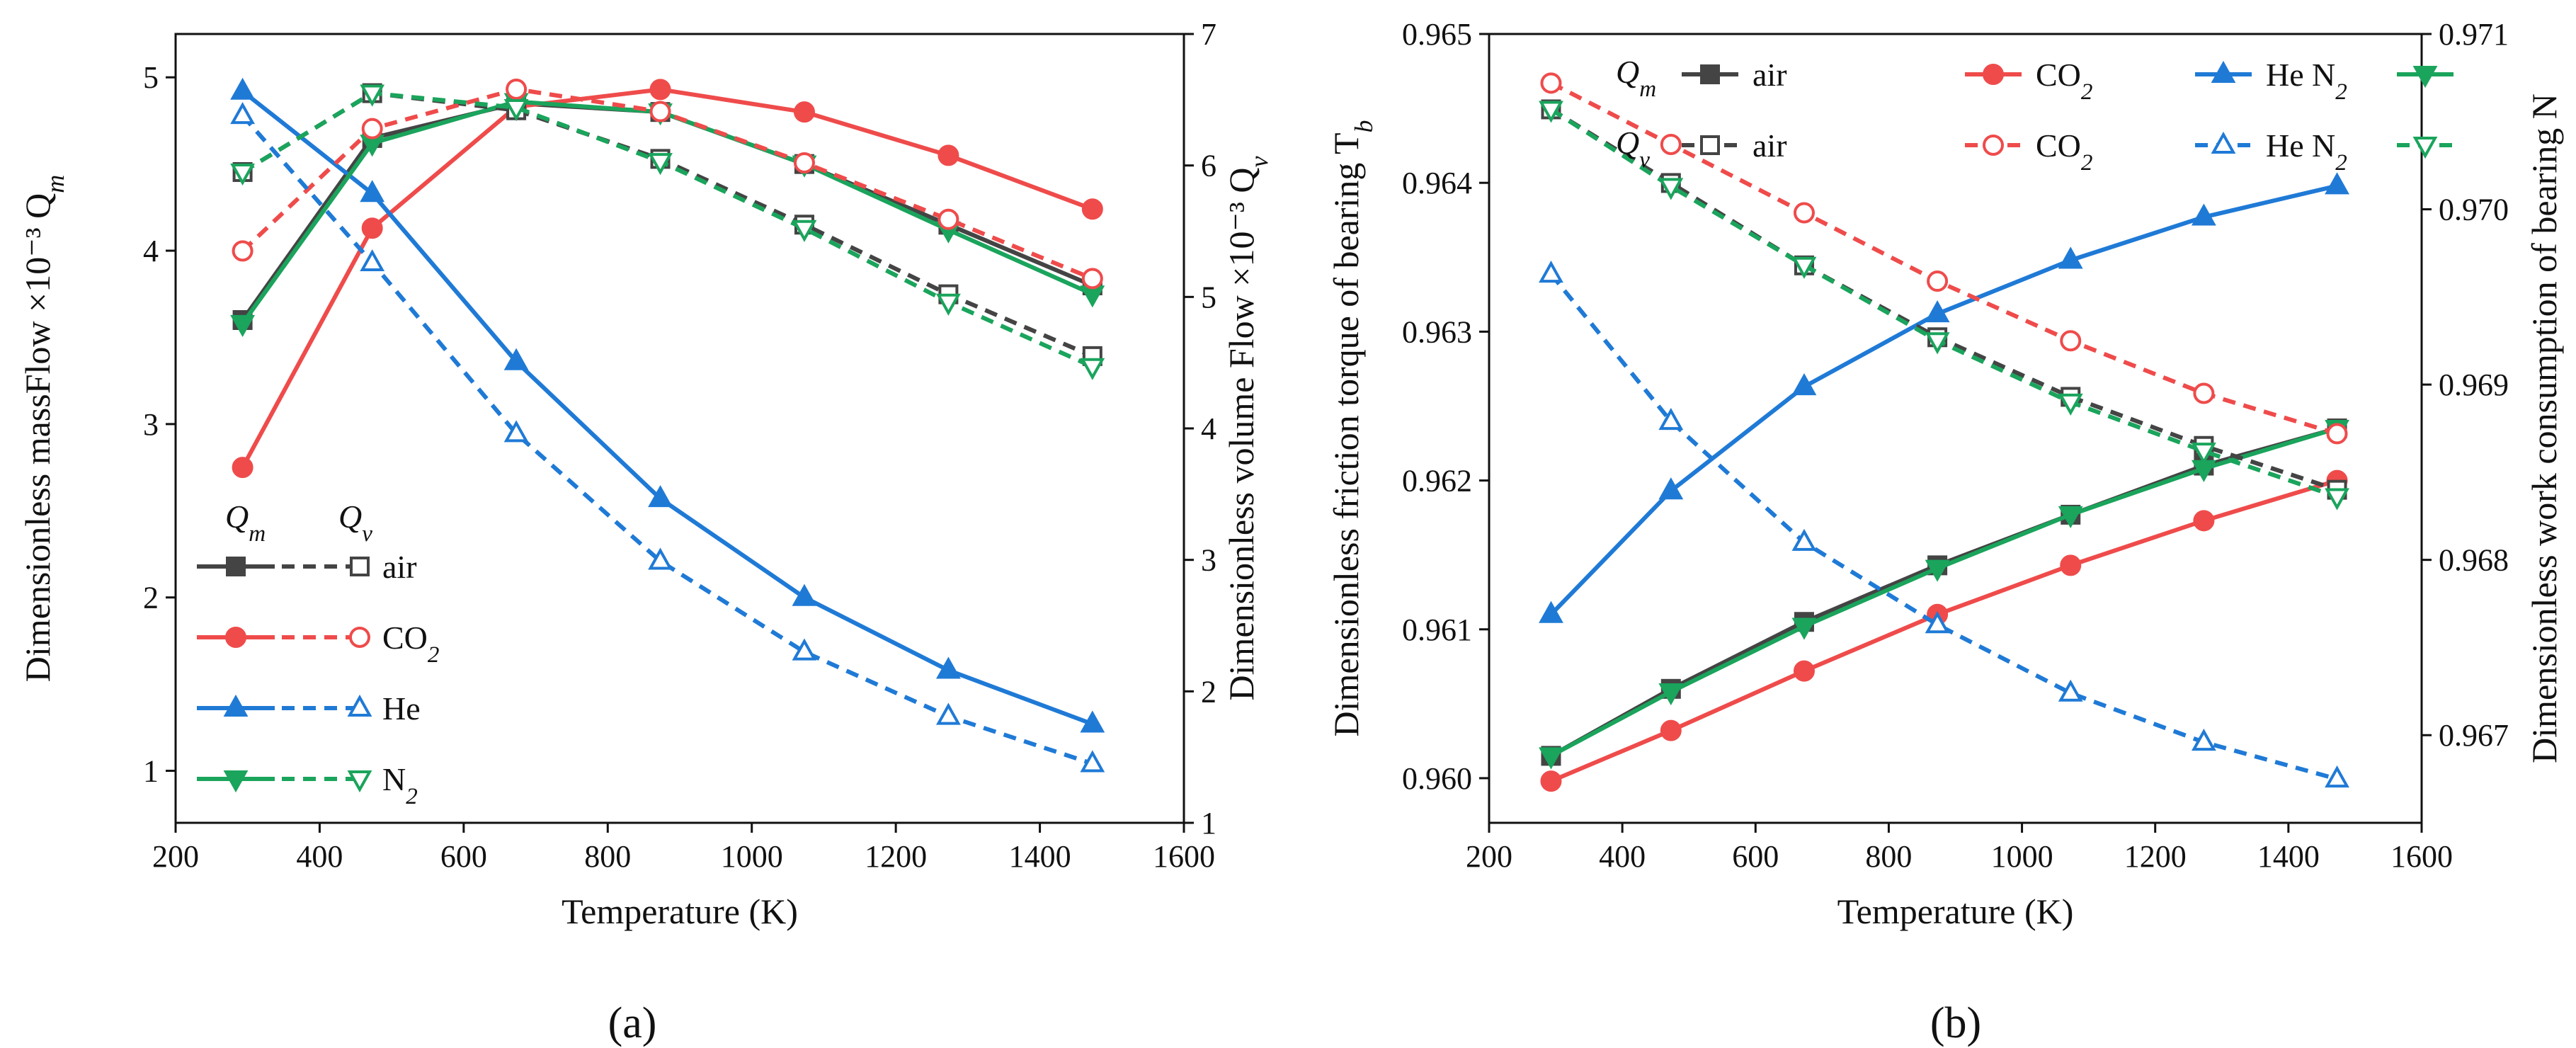 The image size is (2576, 1048). Describe the element at coordinates (463, 857) in the screenshot. I see `x-tick-label: 600` at that location.